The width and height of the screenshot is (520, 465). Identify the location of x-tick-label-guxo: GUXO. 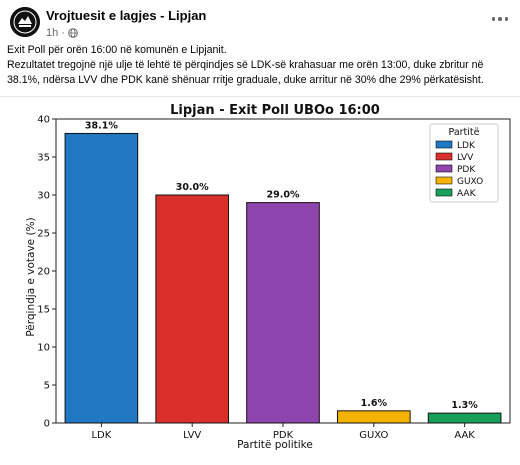
(373, 435).